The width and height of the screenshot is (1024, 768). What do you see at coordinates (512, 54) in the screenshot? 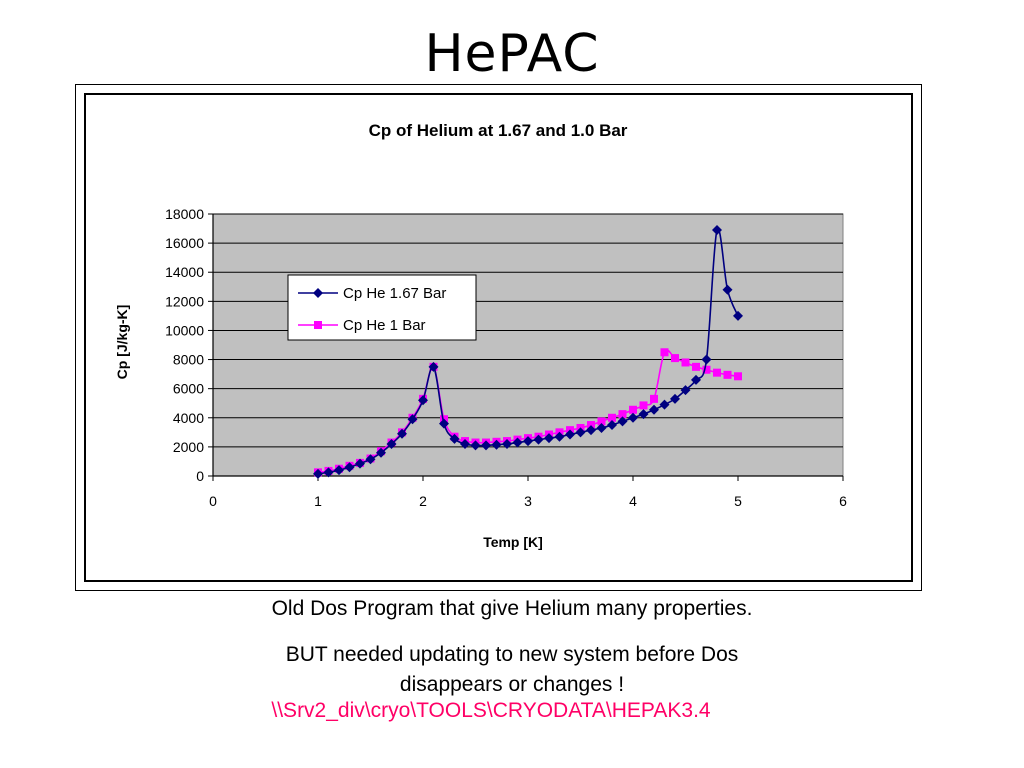
I see `slide-title: HePAC` at bounding box center [512, 54].